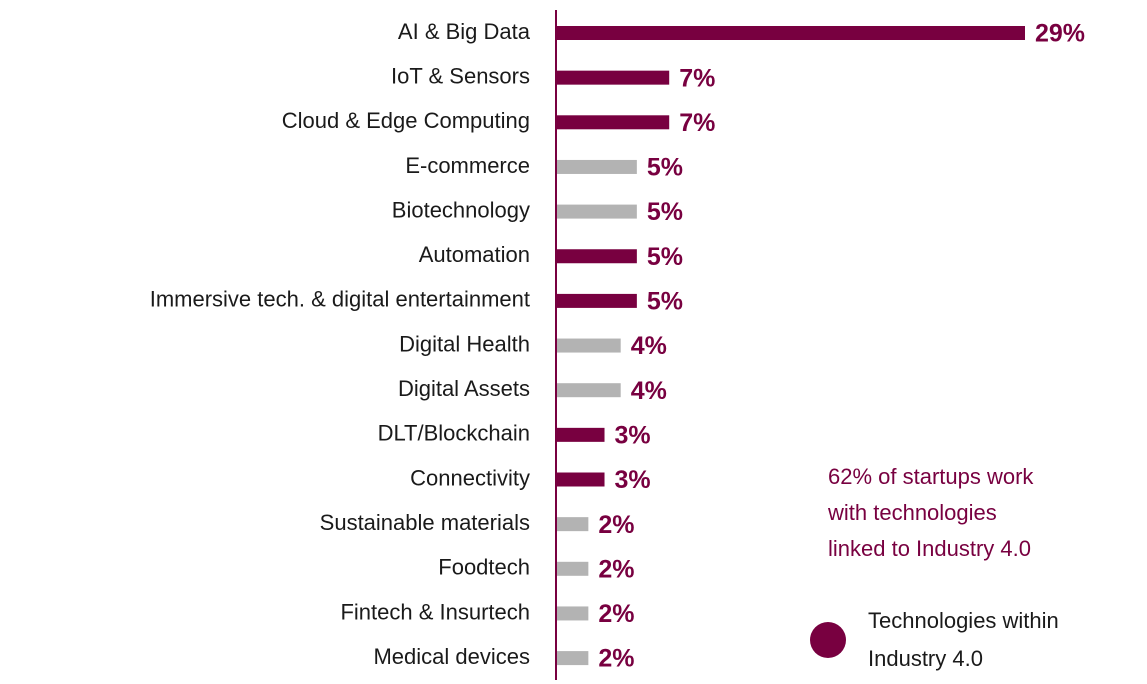 The height and width of the screenshot is (684, 1147). Describe the element at coordinates (929, 548) in the screenshot. I see `annotation: linked to Industry 4.0` at that location.